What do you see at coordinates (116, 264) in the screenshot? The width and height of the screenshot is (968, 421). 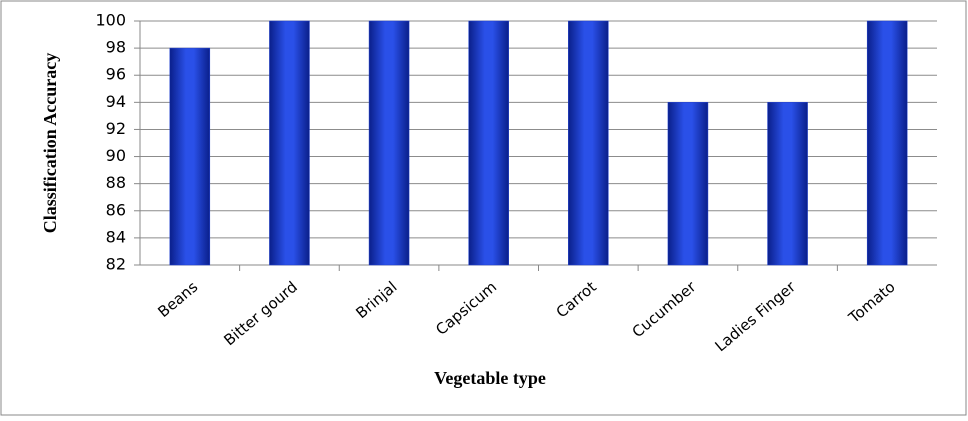 I see `y-tick-label: 82` at bounding box center [116, 264].